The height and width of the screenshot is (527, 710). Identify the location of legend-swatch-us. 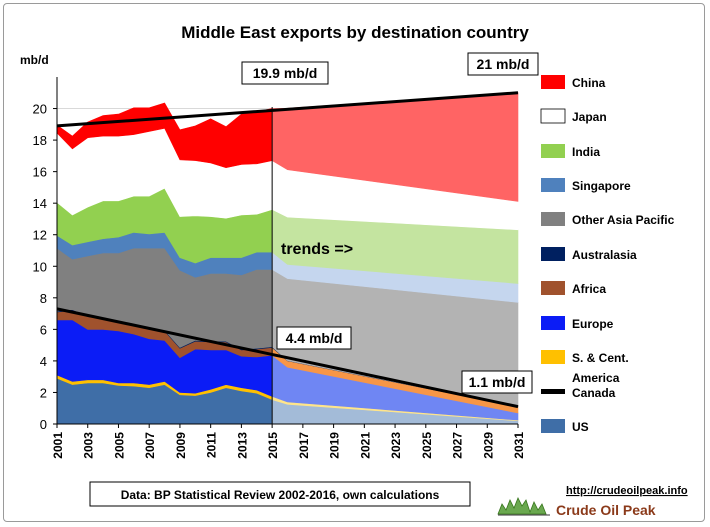
(553, 426).